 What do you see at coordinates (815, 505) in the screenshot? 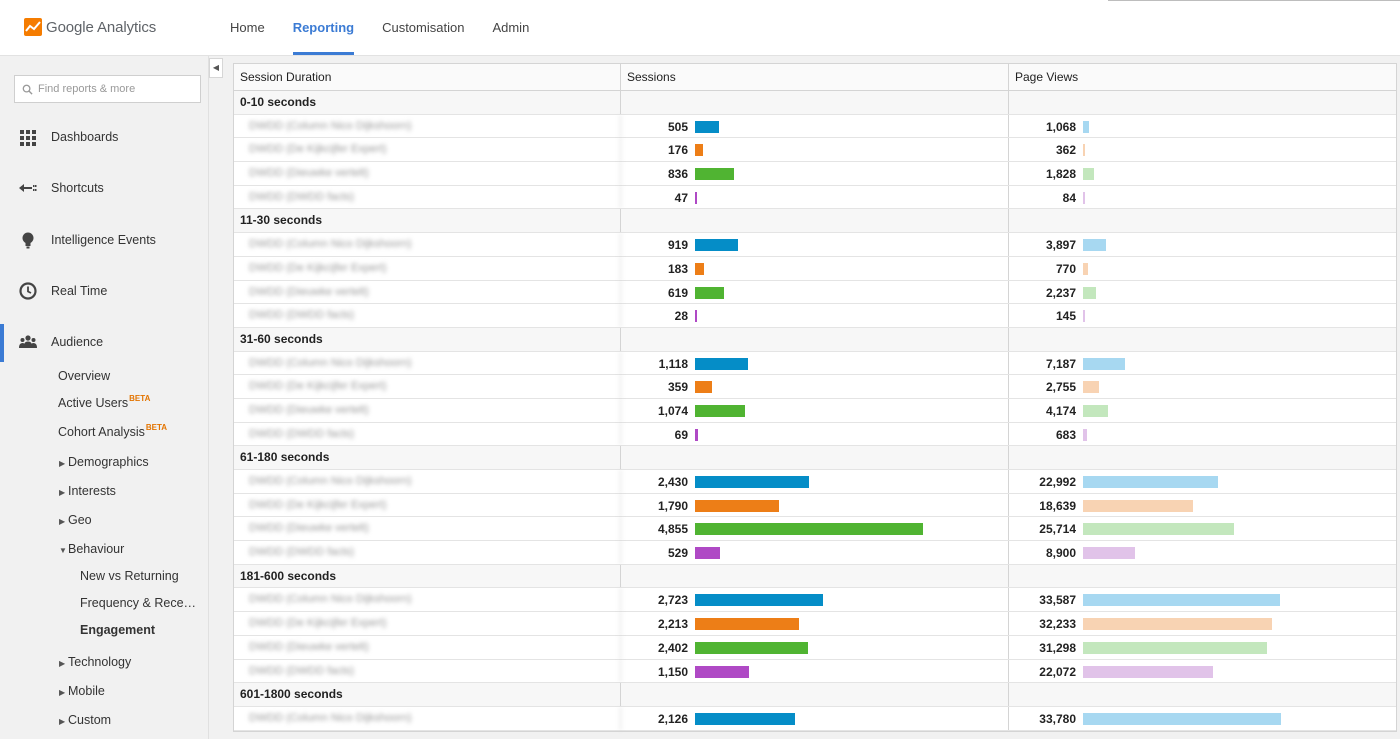
I see `table-row: DWDD (De Kijkcijfer Expert) 1,790 18,639` at bounding box center [815, 505].